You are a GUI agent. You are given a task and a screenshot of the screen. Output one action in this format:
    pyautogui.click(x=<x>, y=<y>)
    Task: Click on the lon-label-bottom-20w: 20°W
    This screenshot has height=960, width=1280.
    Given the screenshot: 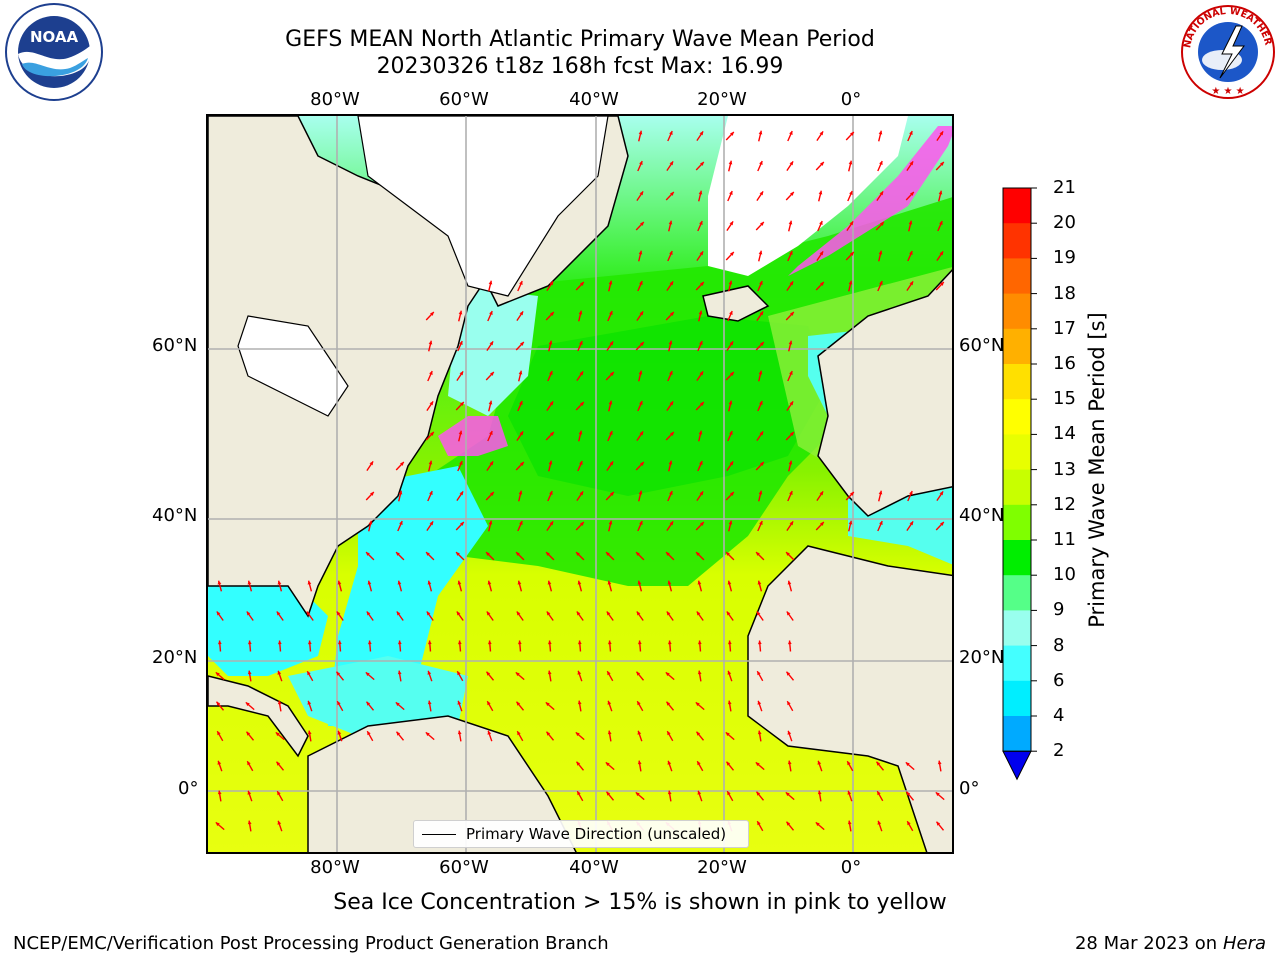 What is the action you would take?
    pyautogui.click(x=722, y=867)
    